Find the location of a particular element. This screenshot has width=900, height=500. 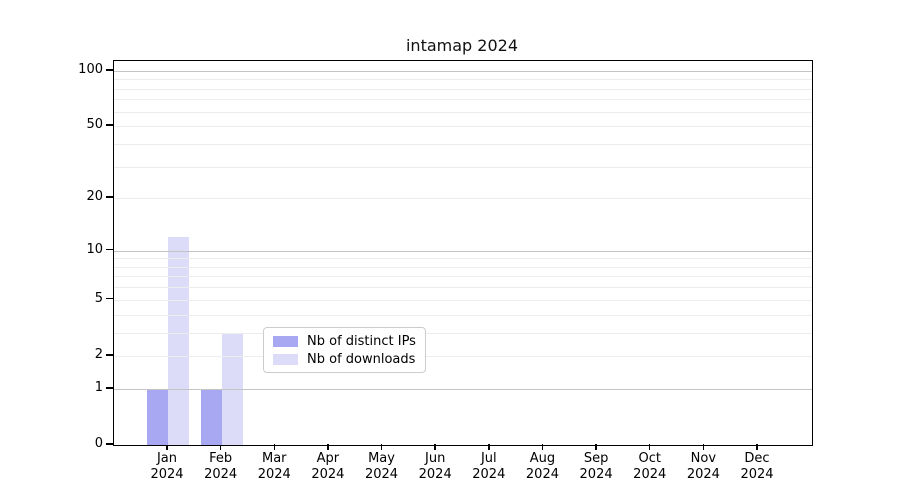

x-axis-tick-label: Feb 2024 is located at coordinates (221, 467).